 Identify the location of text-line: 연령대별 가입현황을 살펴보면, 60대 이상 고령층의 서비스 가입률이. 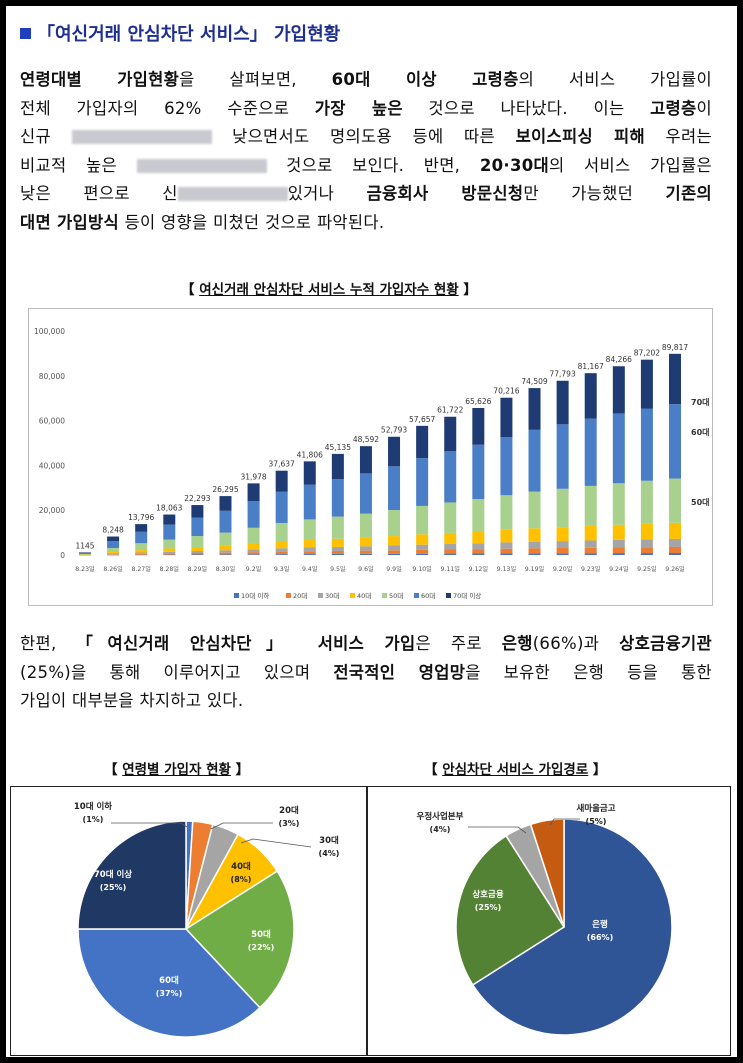
(366, 80).